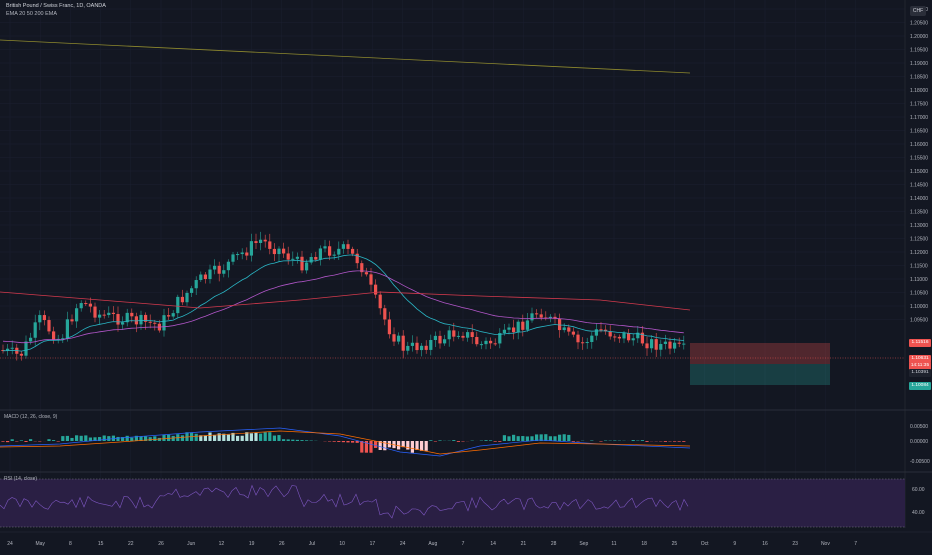  Describe the element at coordinates (919, 427) in the screenshot. I see `macd-tick-label: 0.00500` at that location.